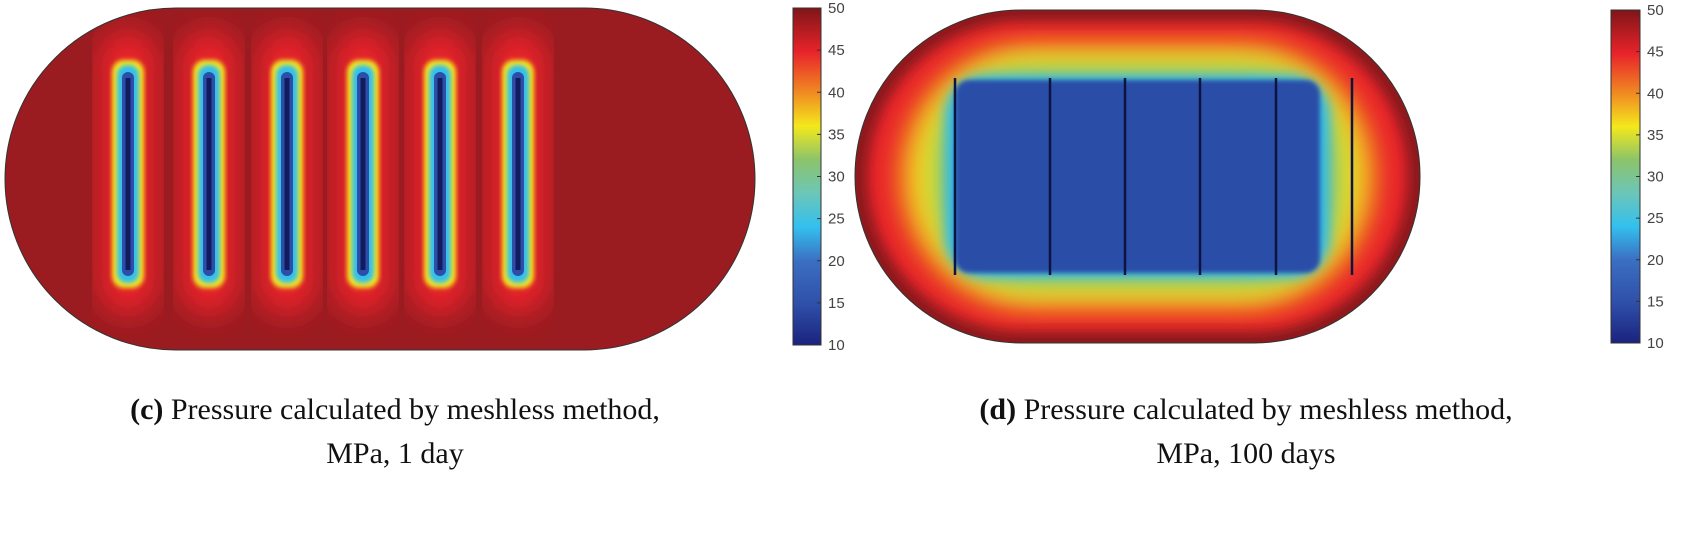  What do you see at coordinates (1246, 453) in the screenshot?
I see `caption-d-line2: MPa, 100 days` at bounding box center [1246, 453].